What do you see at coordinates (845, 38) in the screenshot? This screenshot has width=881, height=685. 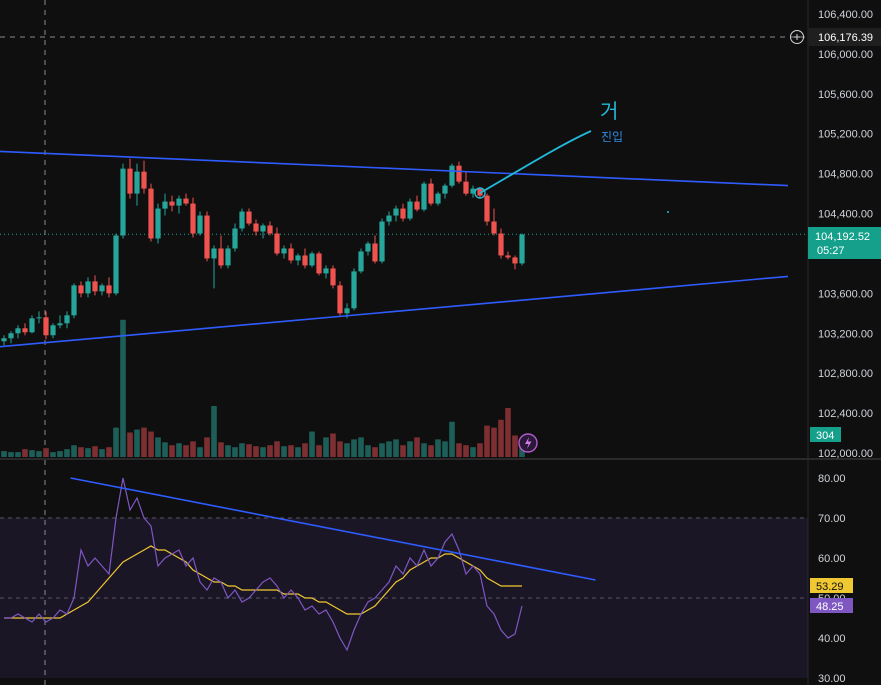 I see `crosshair-price-label: 106,176.39` at bounding box center [845, 38].